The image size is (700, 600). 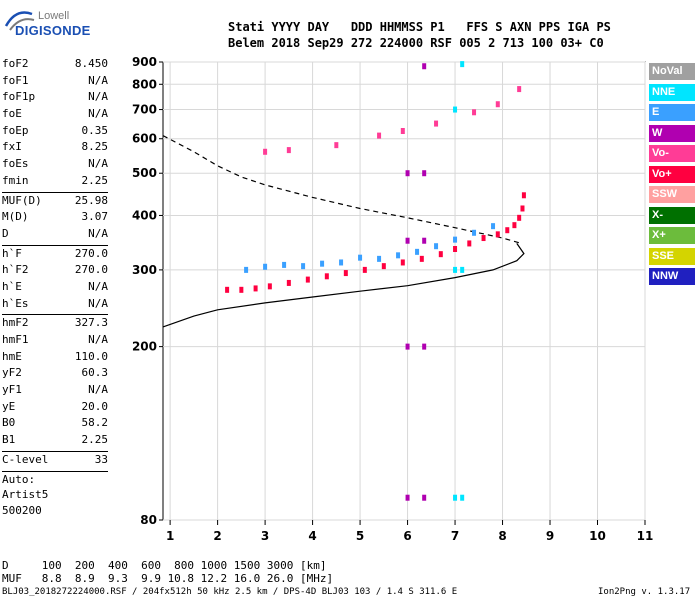 I want to click on legend-item: X-, so click(x=672, y=215).